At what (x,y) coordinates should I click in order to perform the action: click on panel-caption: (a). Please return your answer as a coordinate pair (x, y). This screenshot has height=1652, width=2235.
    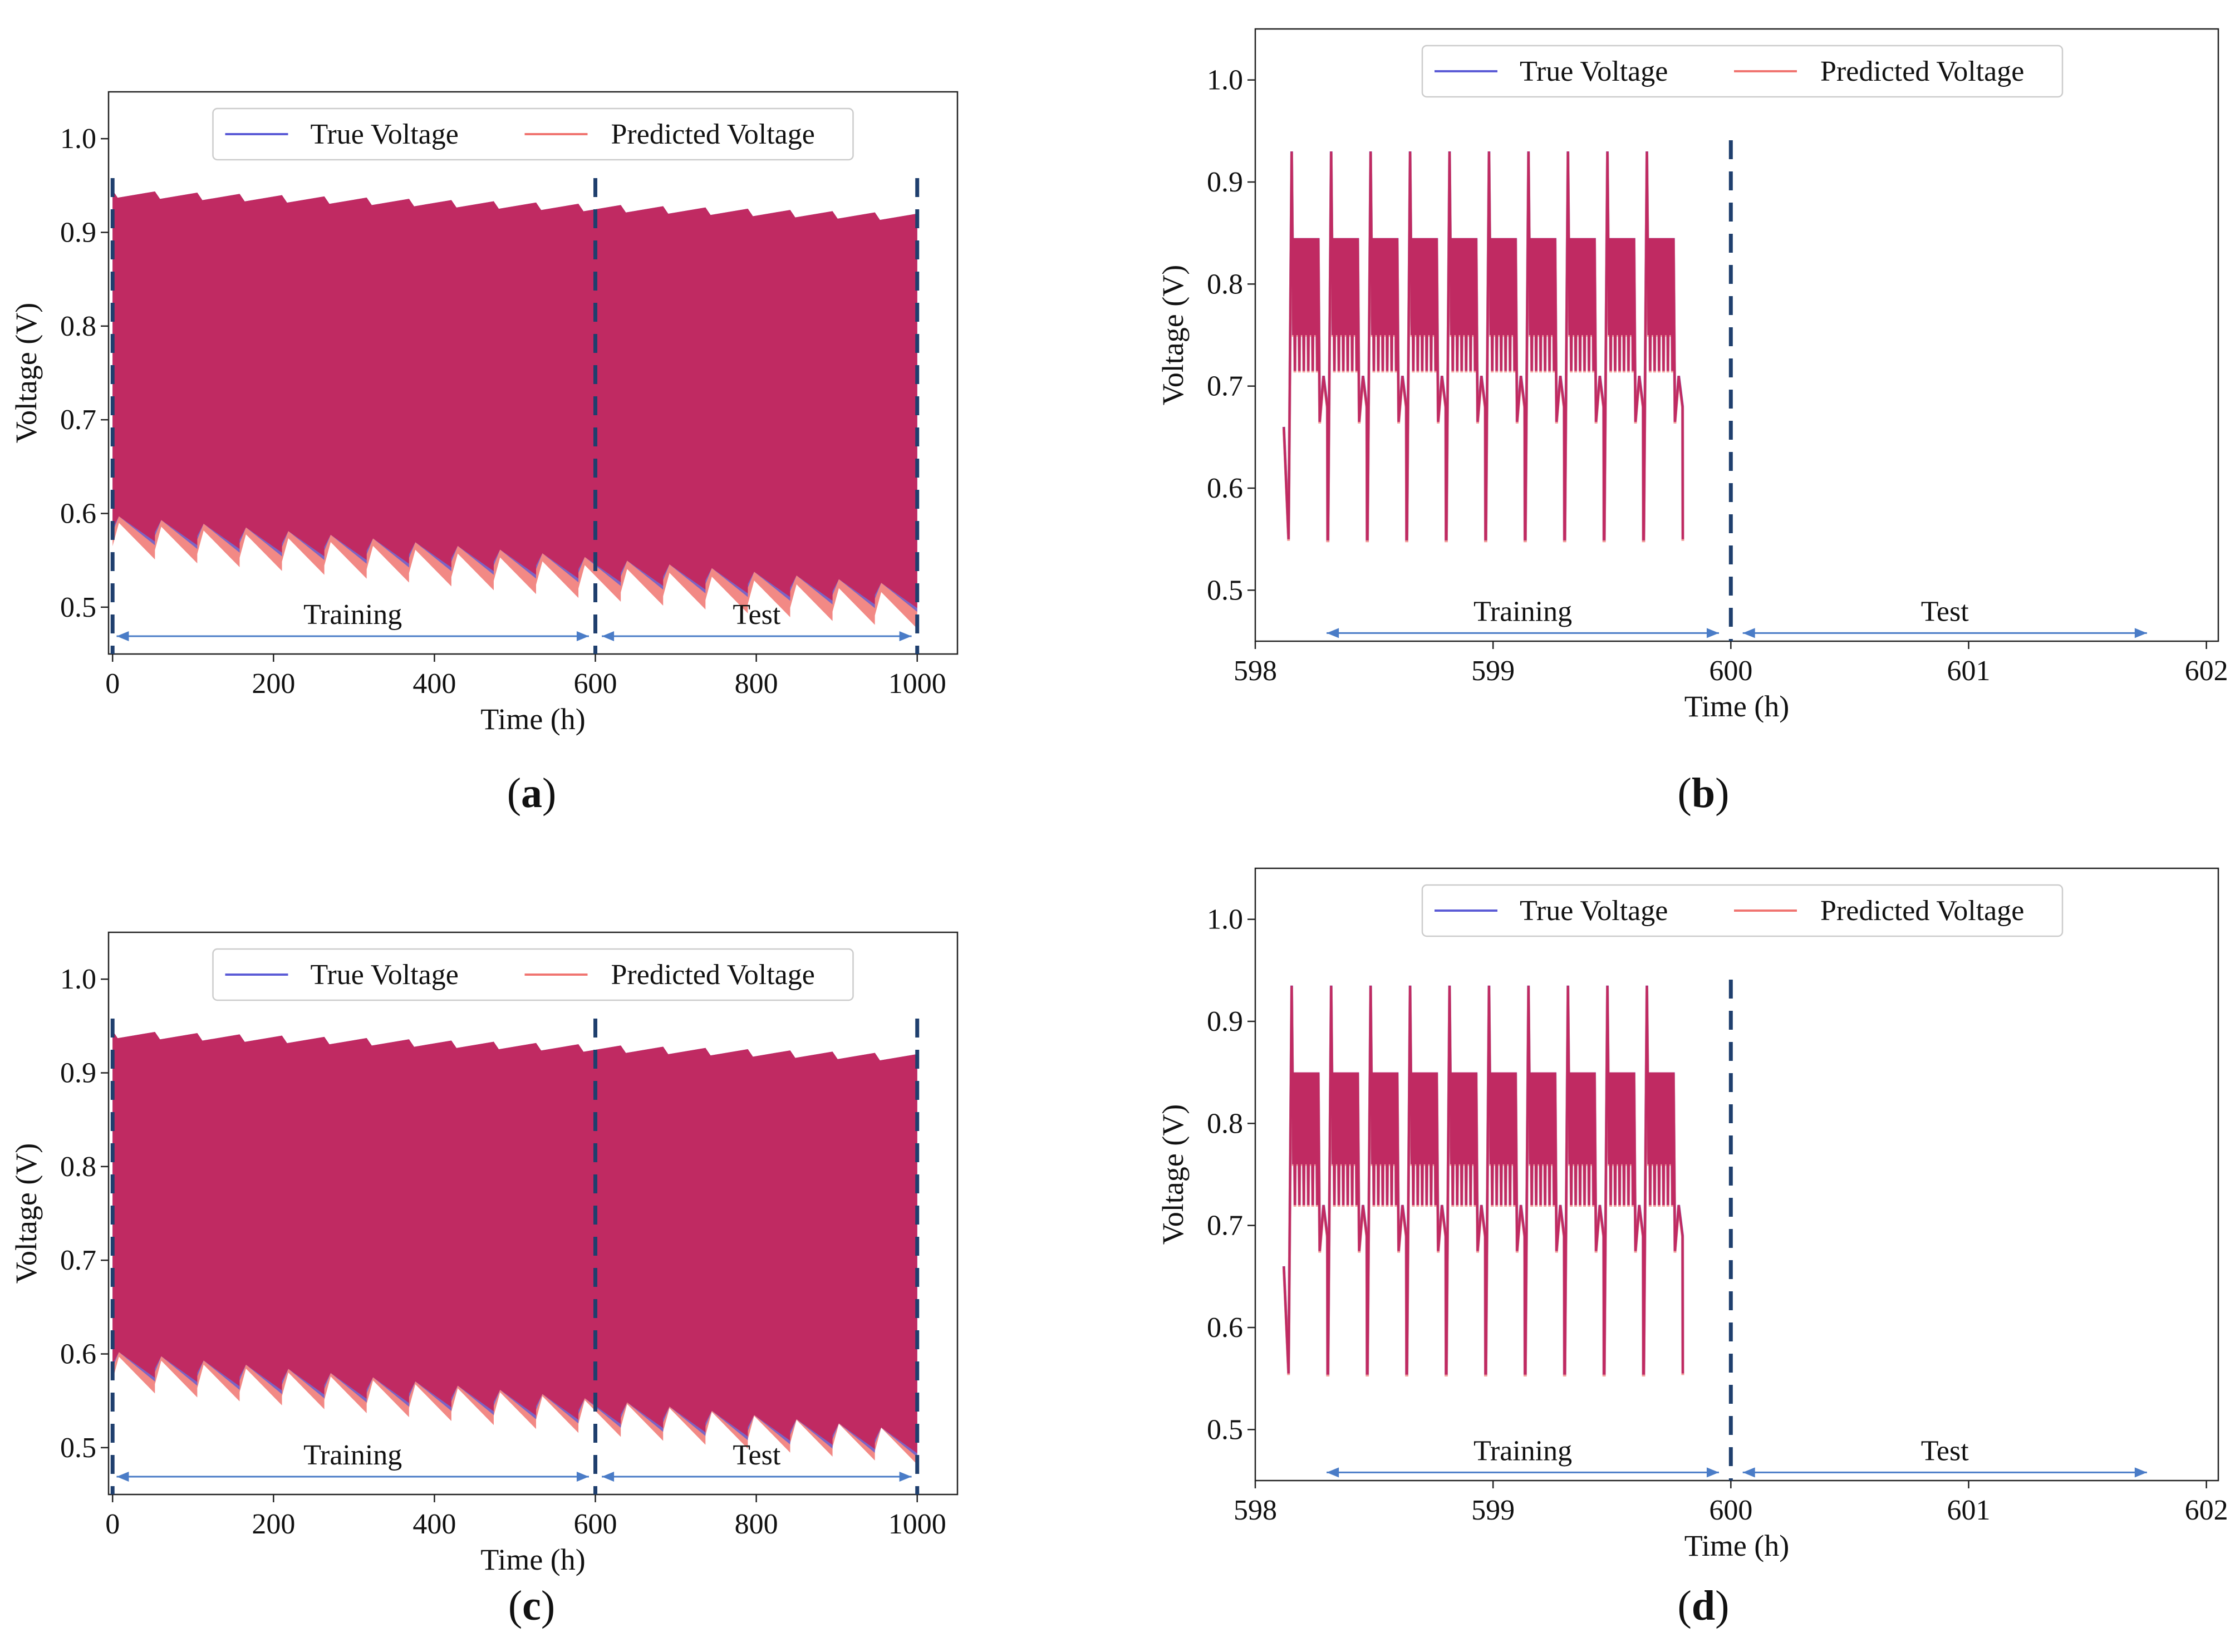
    Looking at the image, I should click on (532, 793).